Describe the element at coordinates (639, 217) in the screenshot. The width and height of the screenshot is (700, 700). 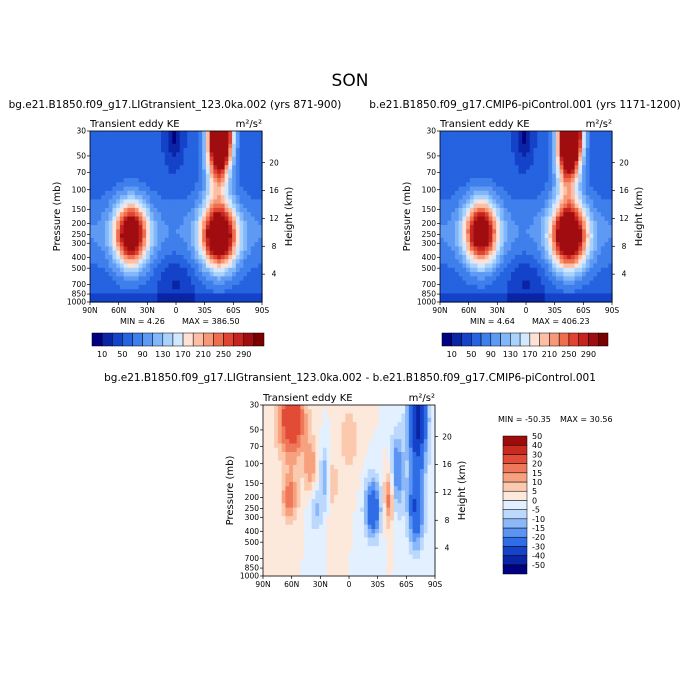
I see `y-right-axis-label: Height (km)` at that location.